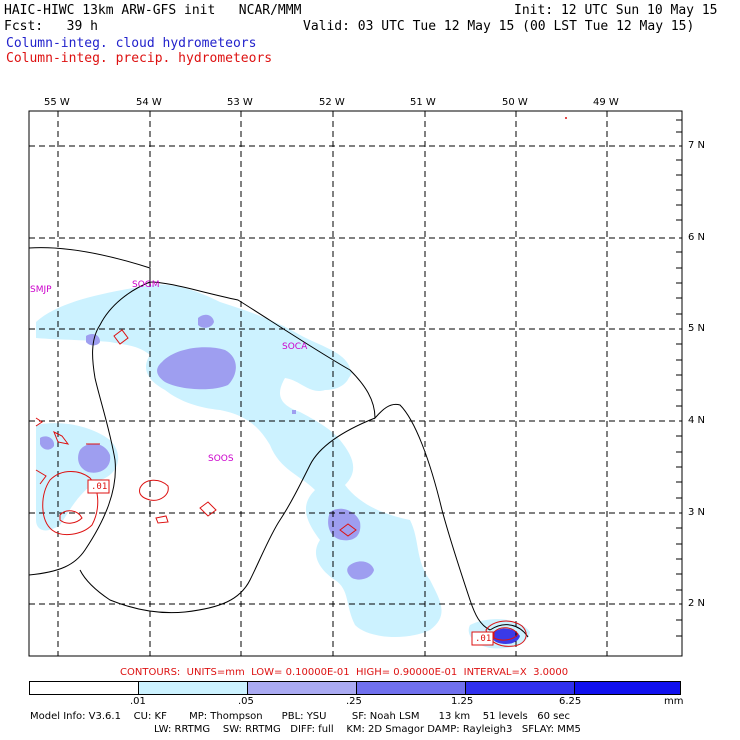 The image size is (740, 740). What do you see at coordinates (221, 459) in the screenshot?
I see `station-label: SOOS` at bounding box center [221, 459].